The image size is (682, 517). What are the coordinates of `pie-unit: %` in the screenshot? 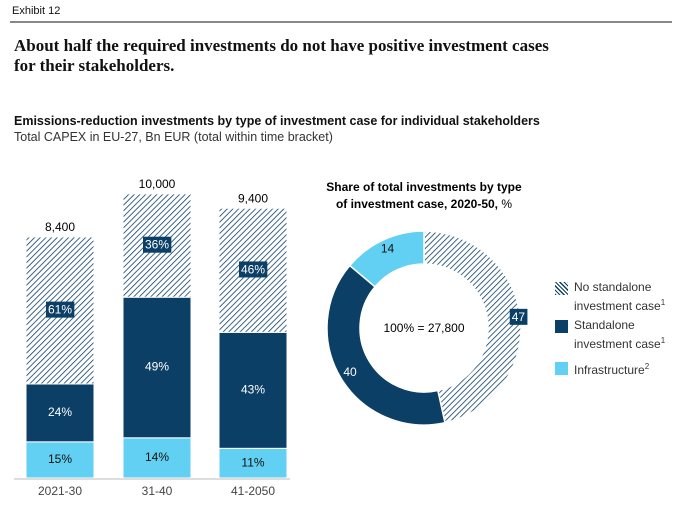 It's located at (506, 204).